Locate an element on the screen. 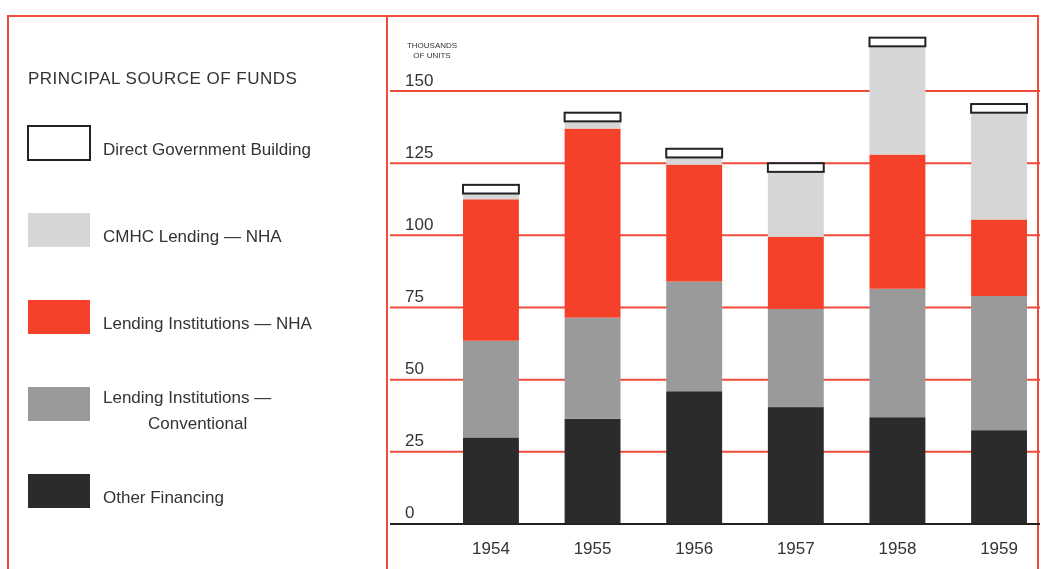 The height and width of the screenshot is (569, 1042). y-tick-label: 150 is located at coordinates (419, 80).